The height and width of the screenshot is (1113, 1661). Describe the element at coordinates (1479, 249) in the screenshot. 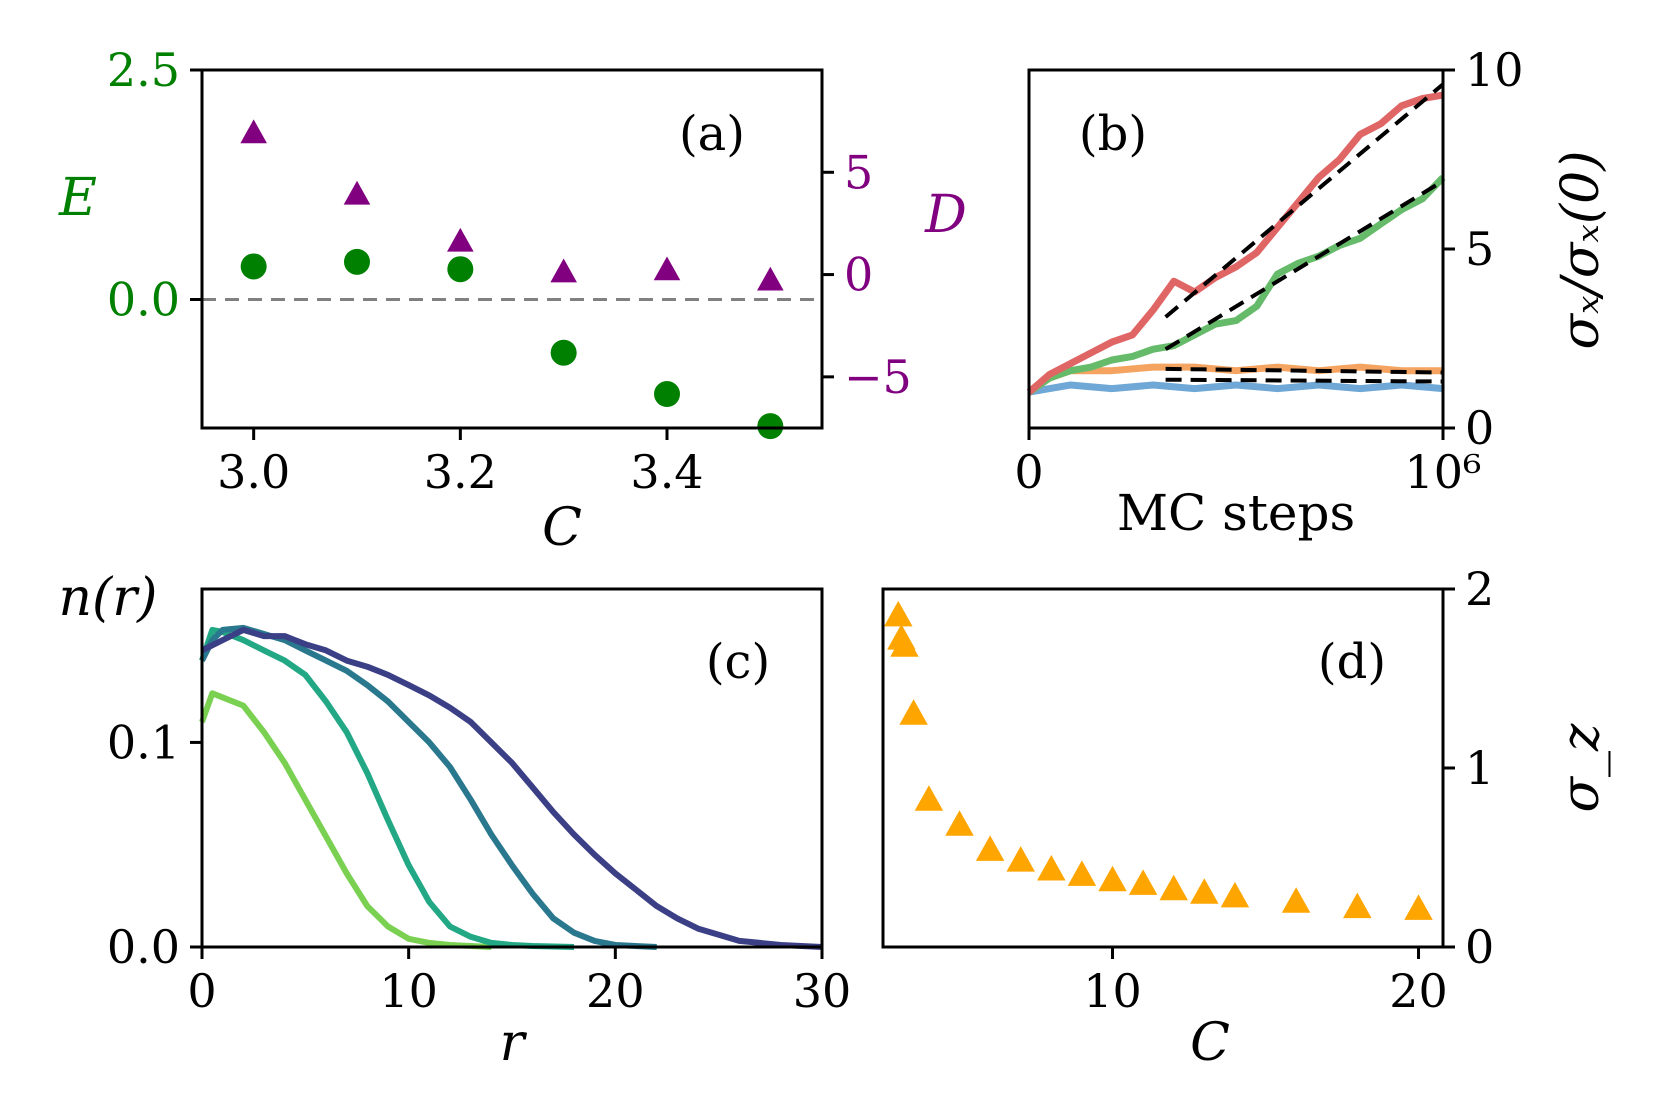

I see `panel-b-ytick-1-label: 5` at that location.